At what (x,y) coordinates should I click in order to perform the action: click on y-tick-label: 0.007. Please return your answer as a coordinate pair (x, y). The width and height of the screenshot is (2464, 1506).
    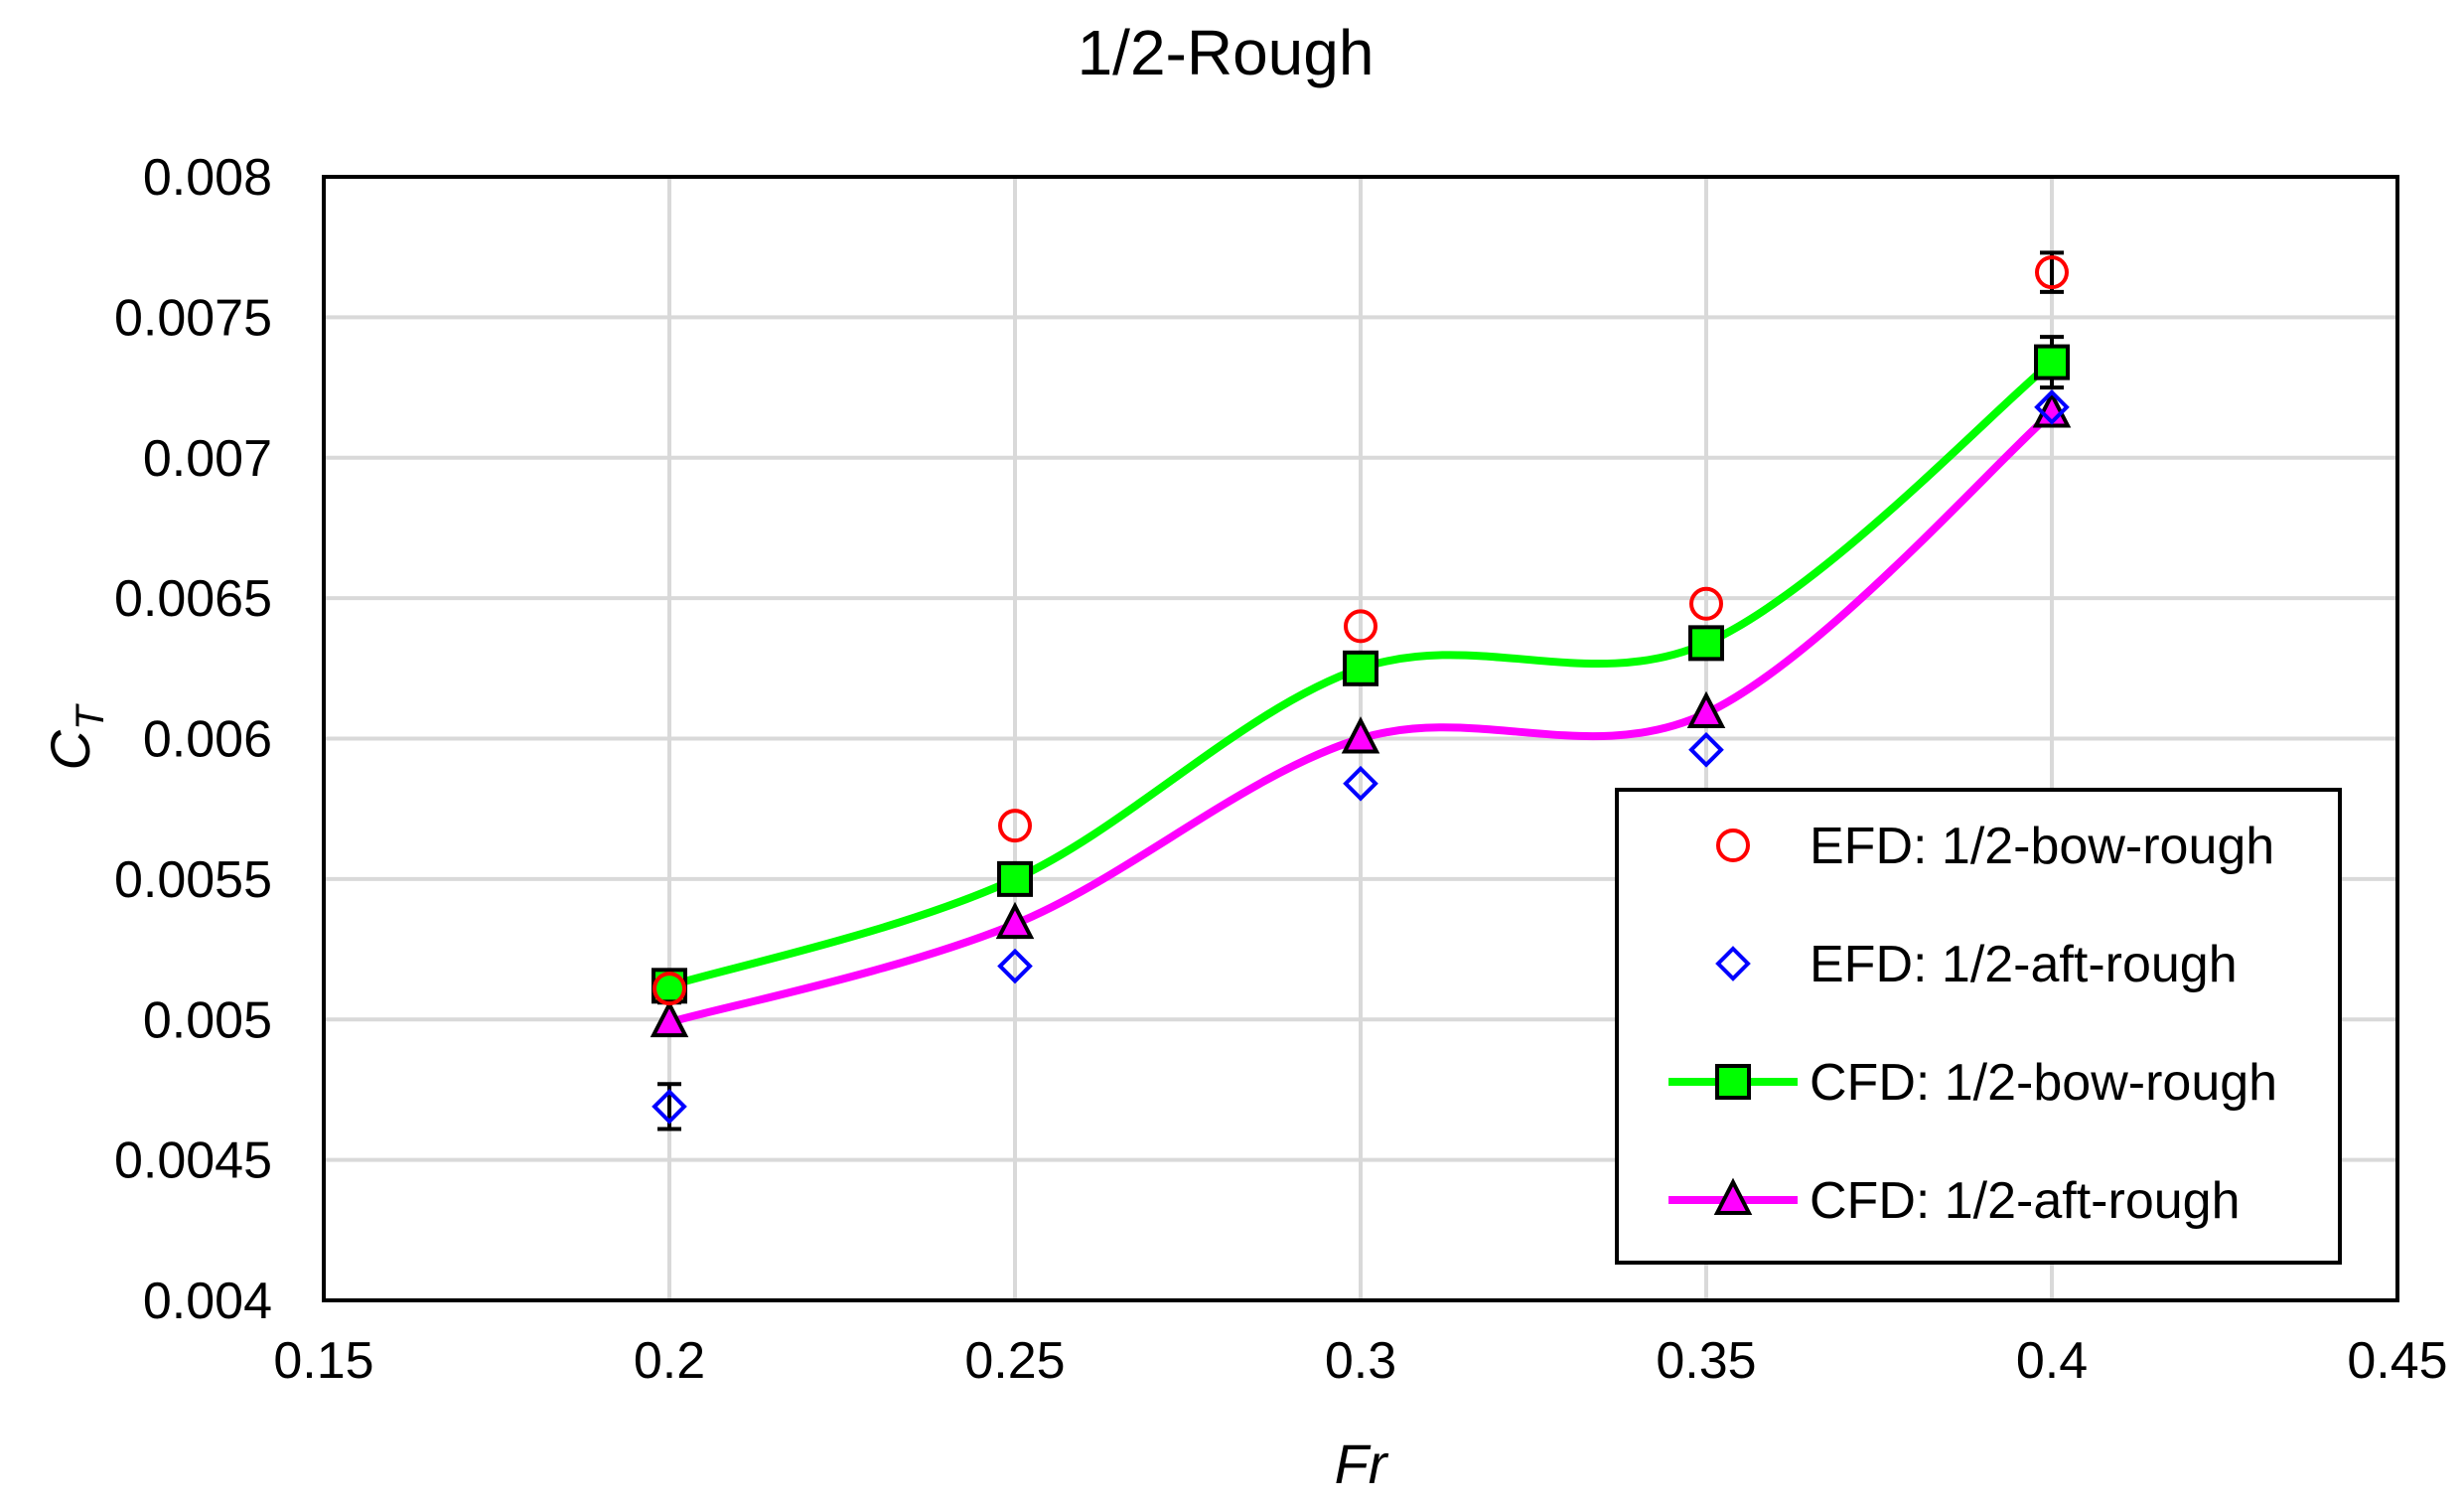
    Looking at the image, I should click on (207, 459).